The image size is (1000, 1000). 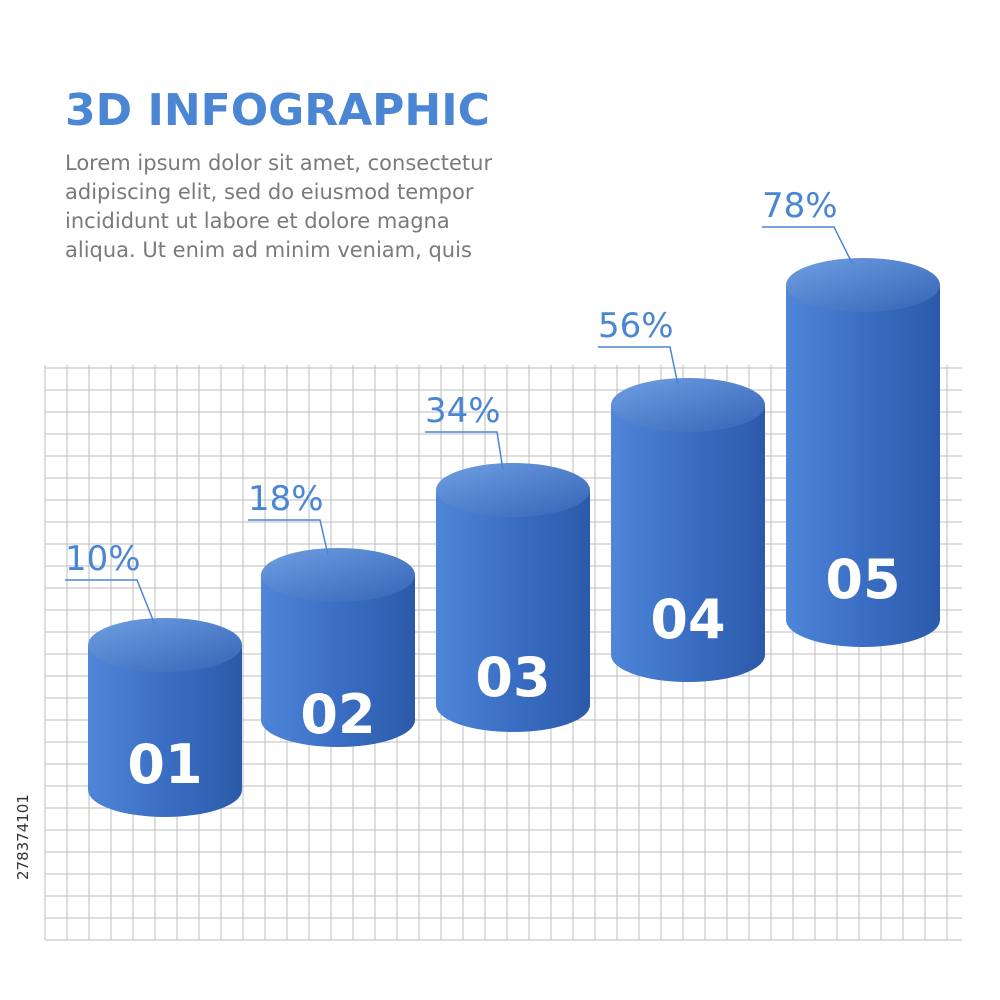 What do you see at coordinates (269, 192) in the screenshot?
I see `body-line: adipiscing elit, sed do eiusmod tempor` at bounding box center [269, 192].